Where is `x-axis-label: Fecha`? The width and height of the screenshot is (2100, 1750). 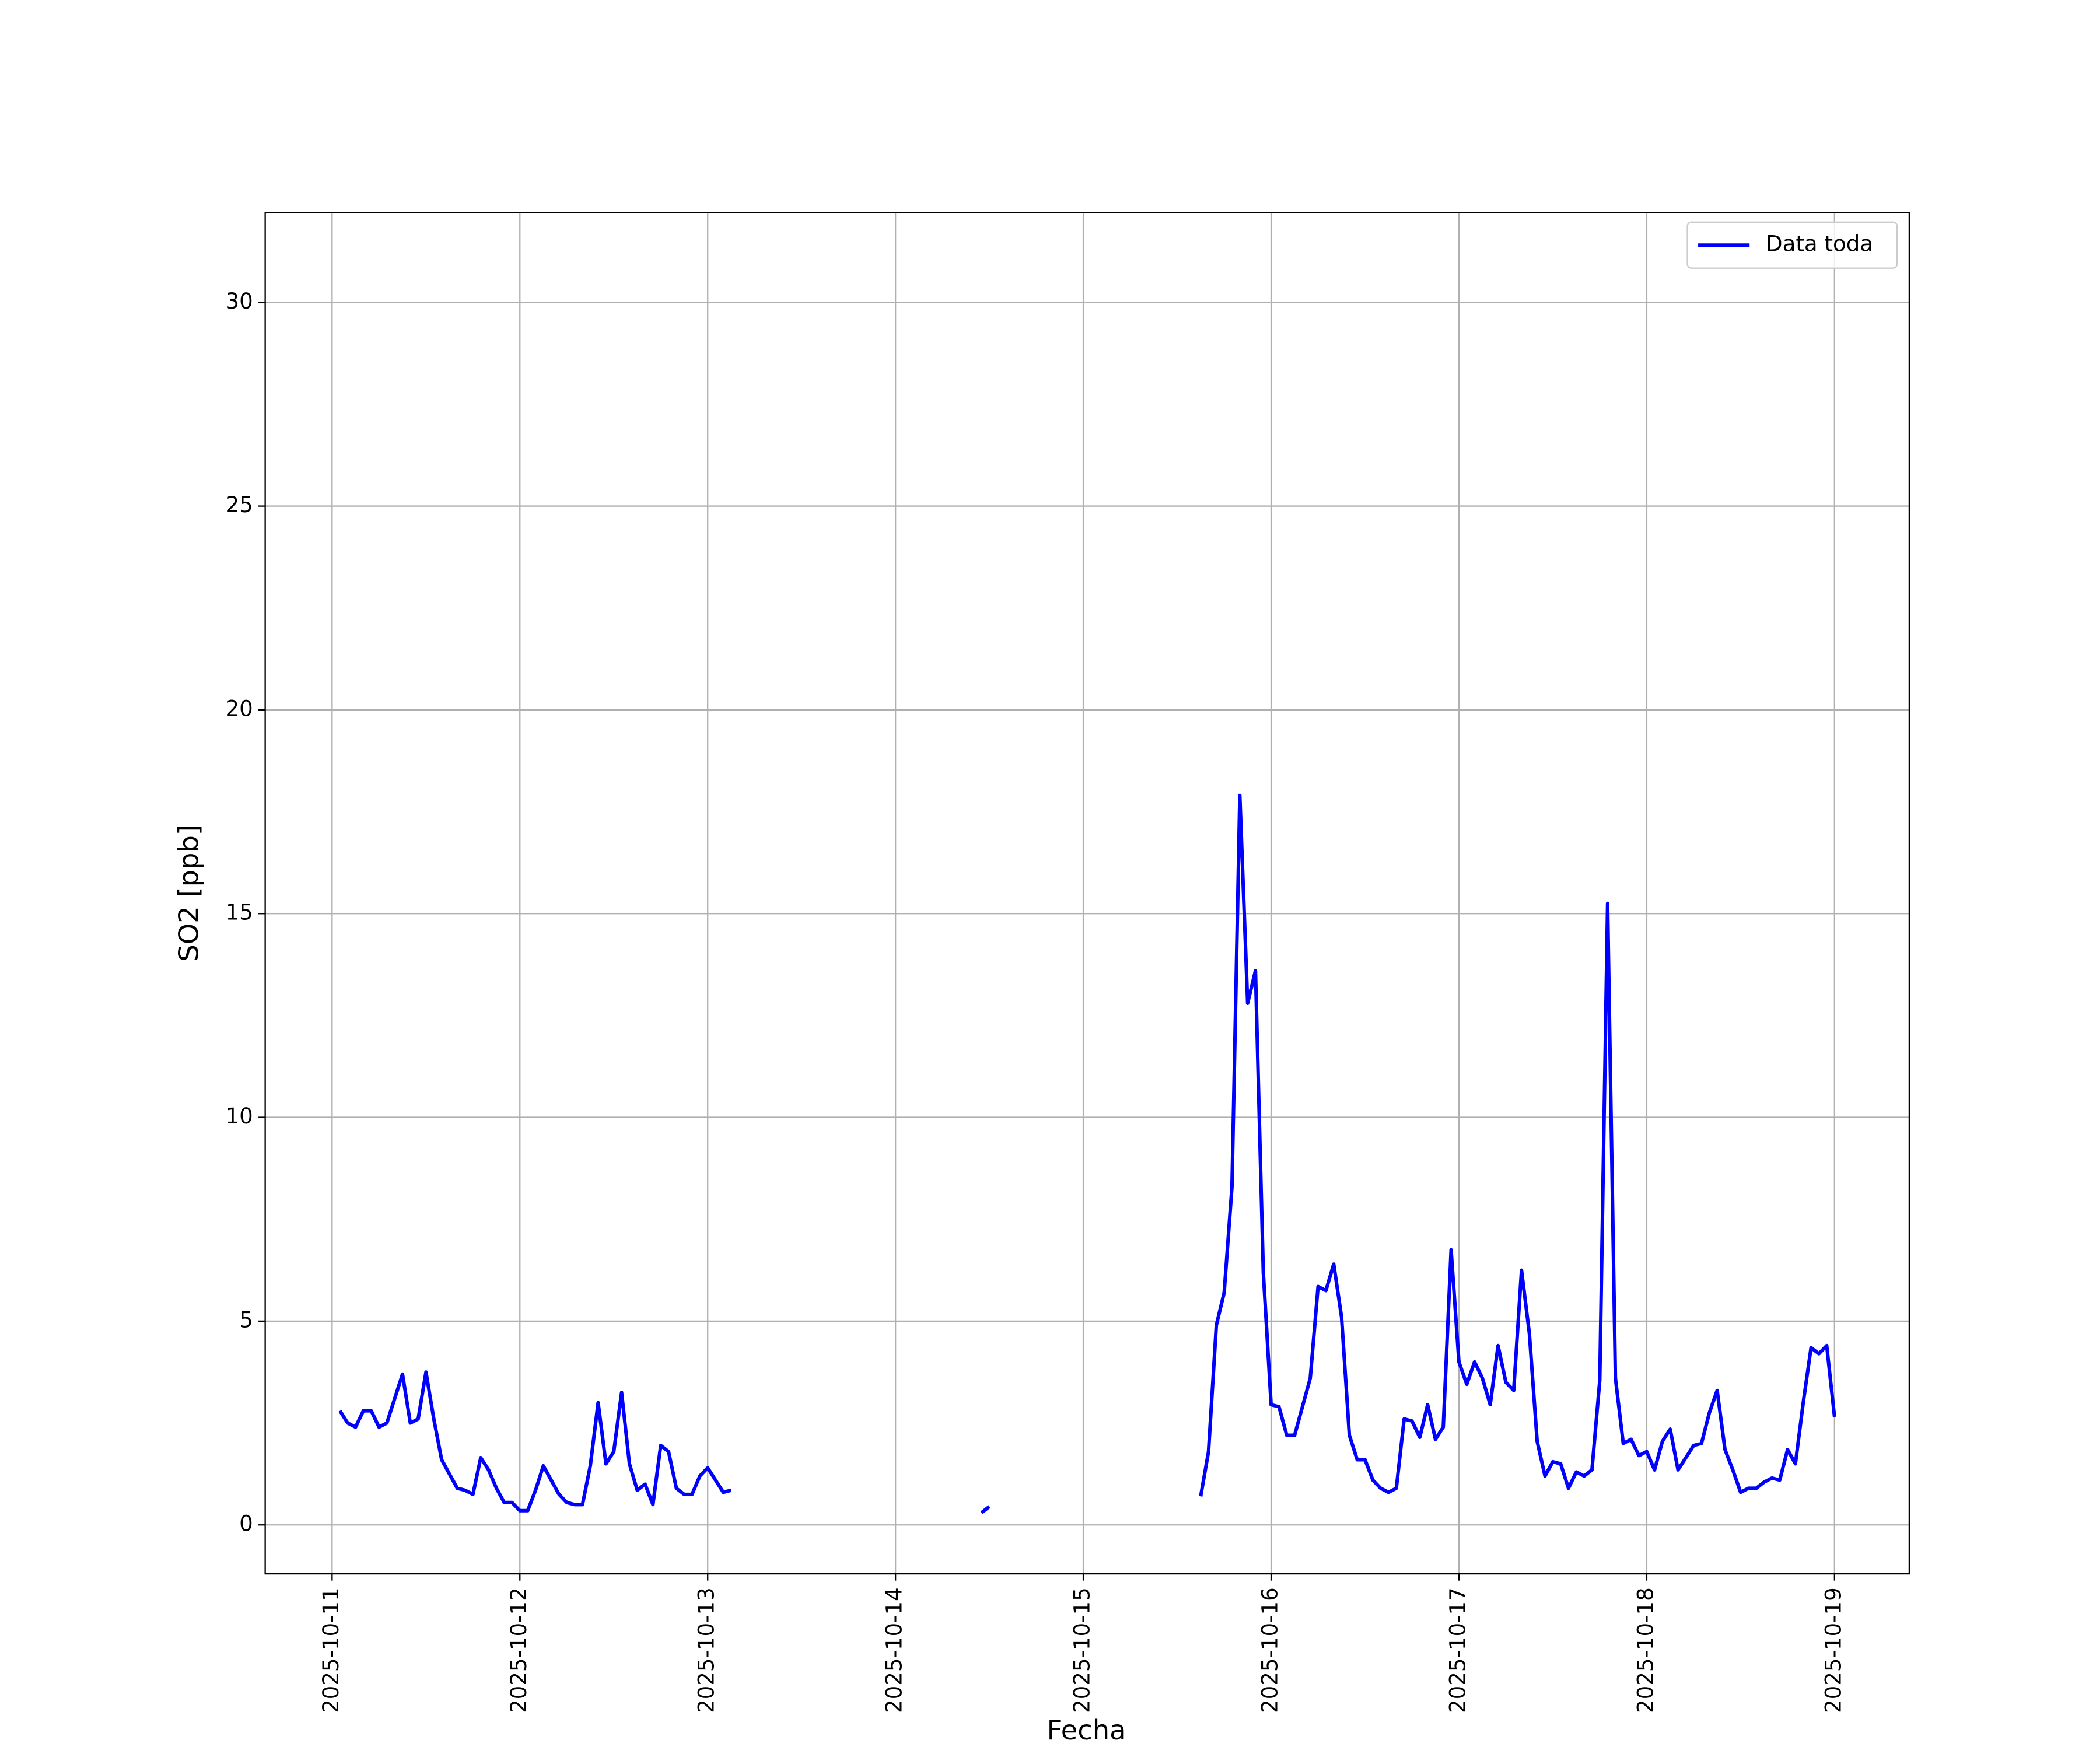
x-axis-label: Fecha is located at coordinates (1086, 1730).